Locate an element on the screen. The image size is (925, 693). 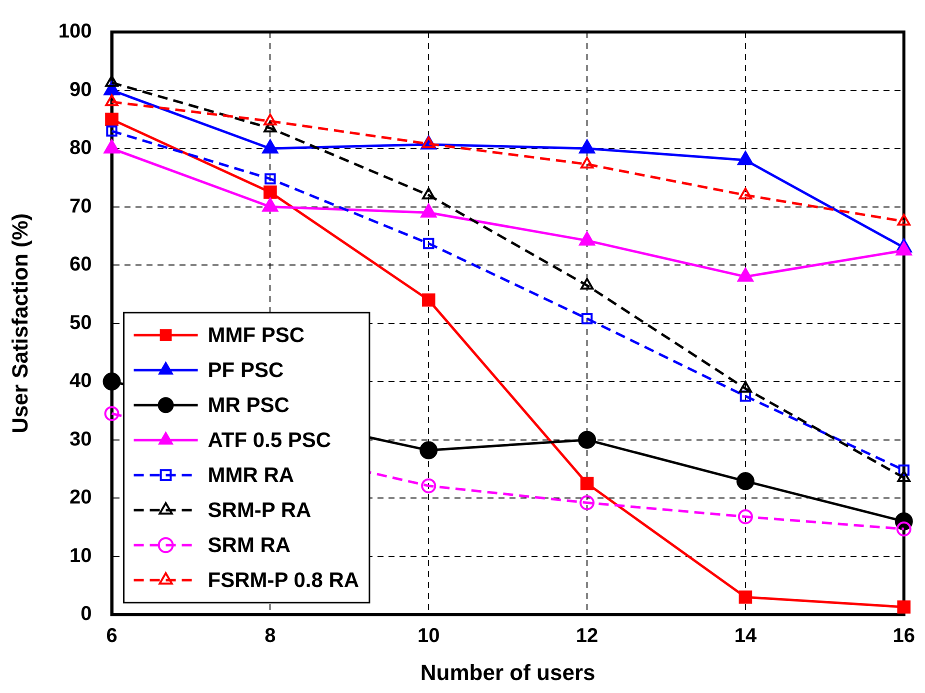
x-tick-label: 10 is located at coordinates (428, 636).